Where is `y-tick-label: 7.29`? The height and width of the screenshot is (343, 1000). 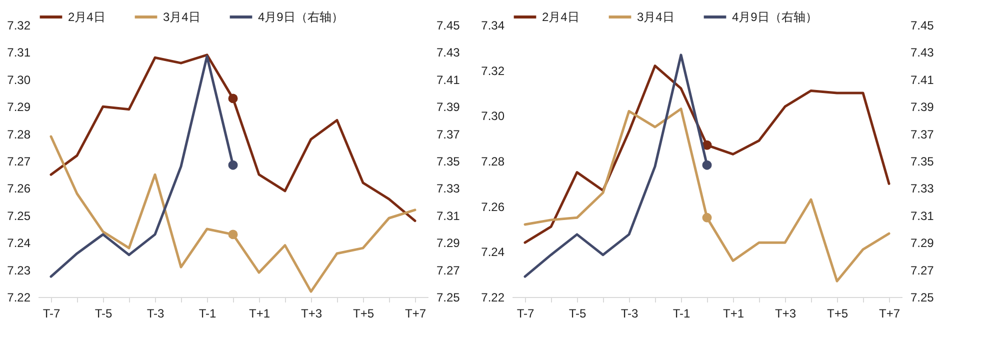
y-tick-label: 7.29 is located at coordinates (19, 107).